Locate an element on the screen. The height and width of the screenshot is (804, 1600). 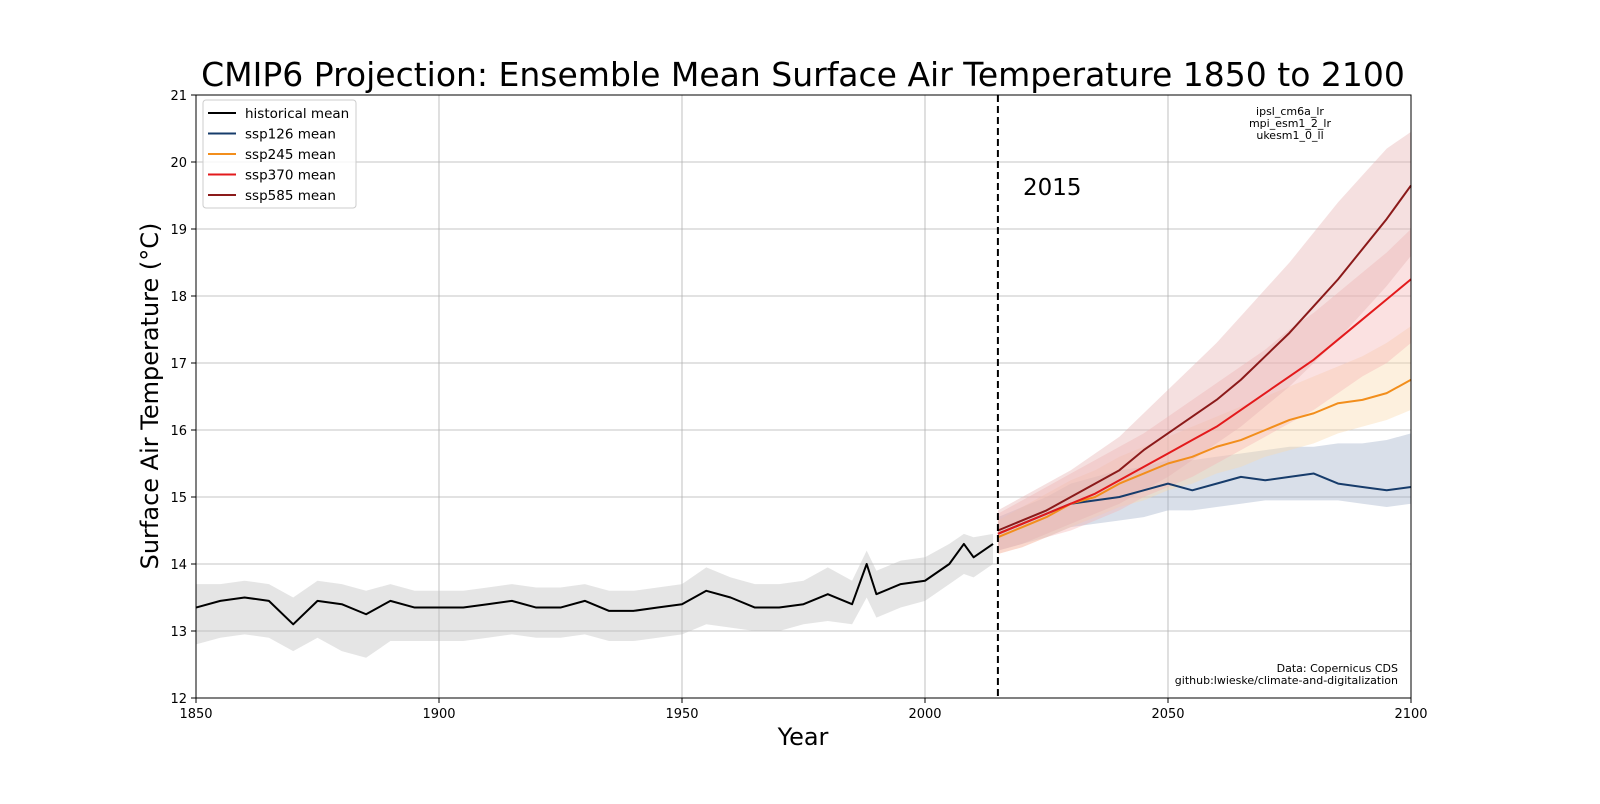
model-name: ukesm1_0_ll is located at coordinates (1289, 135).